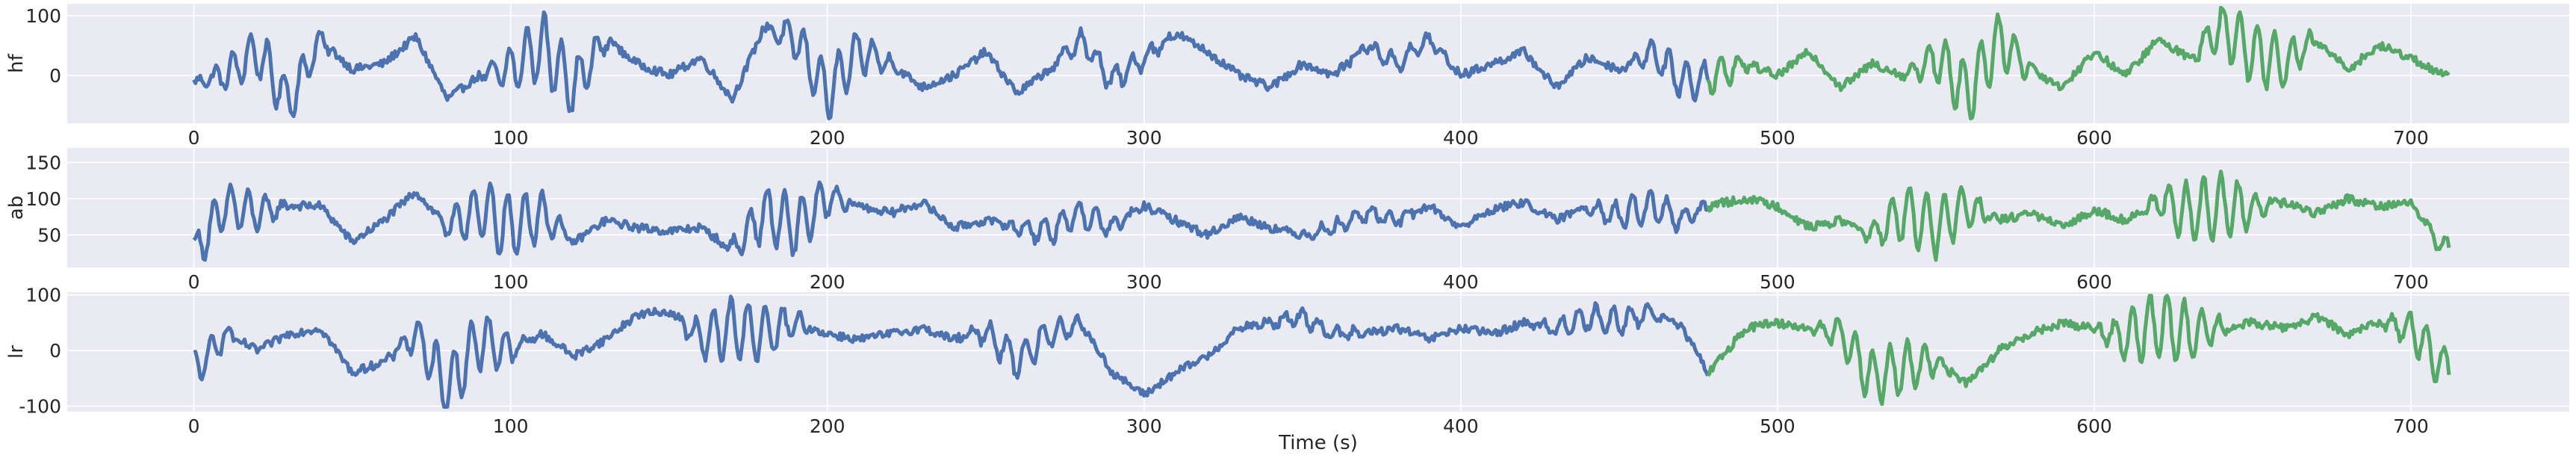 The width and height of the screenshot is (2576, 458). What do you see at coordinates (43, 162) in the screenshot?
I see `y-tick-label: 150` at bounding box center [43, 162].